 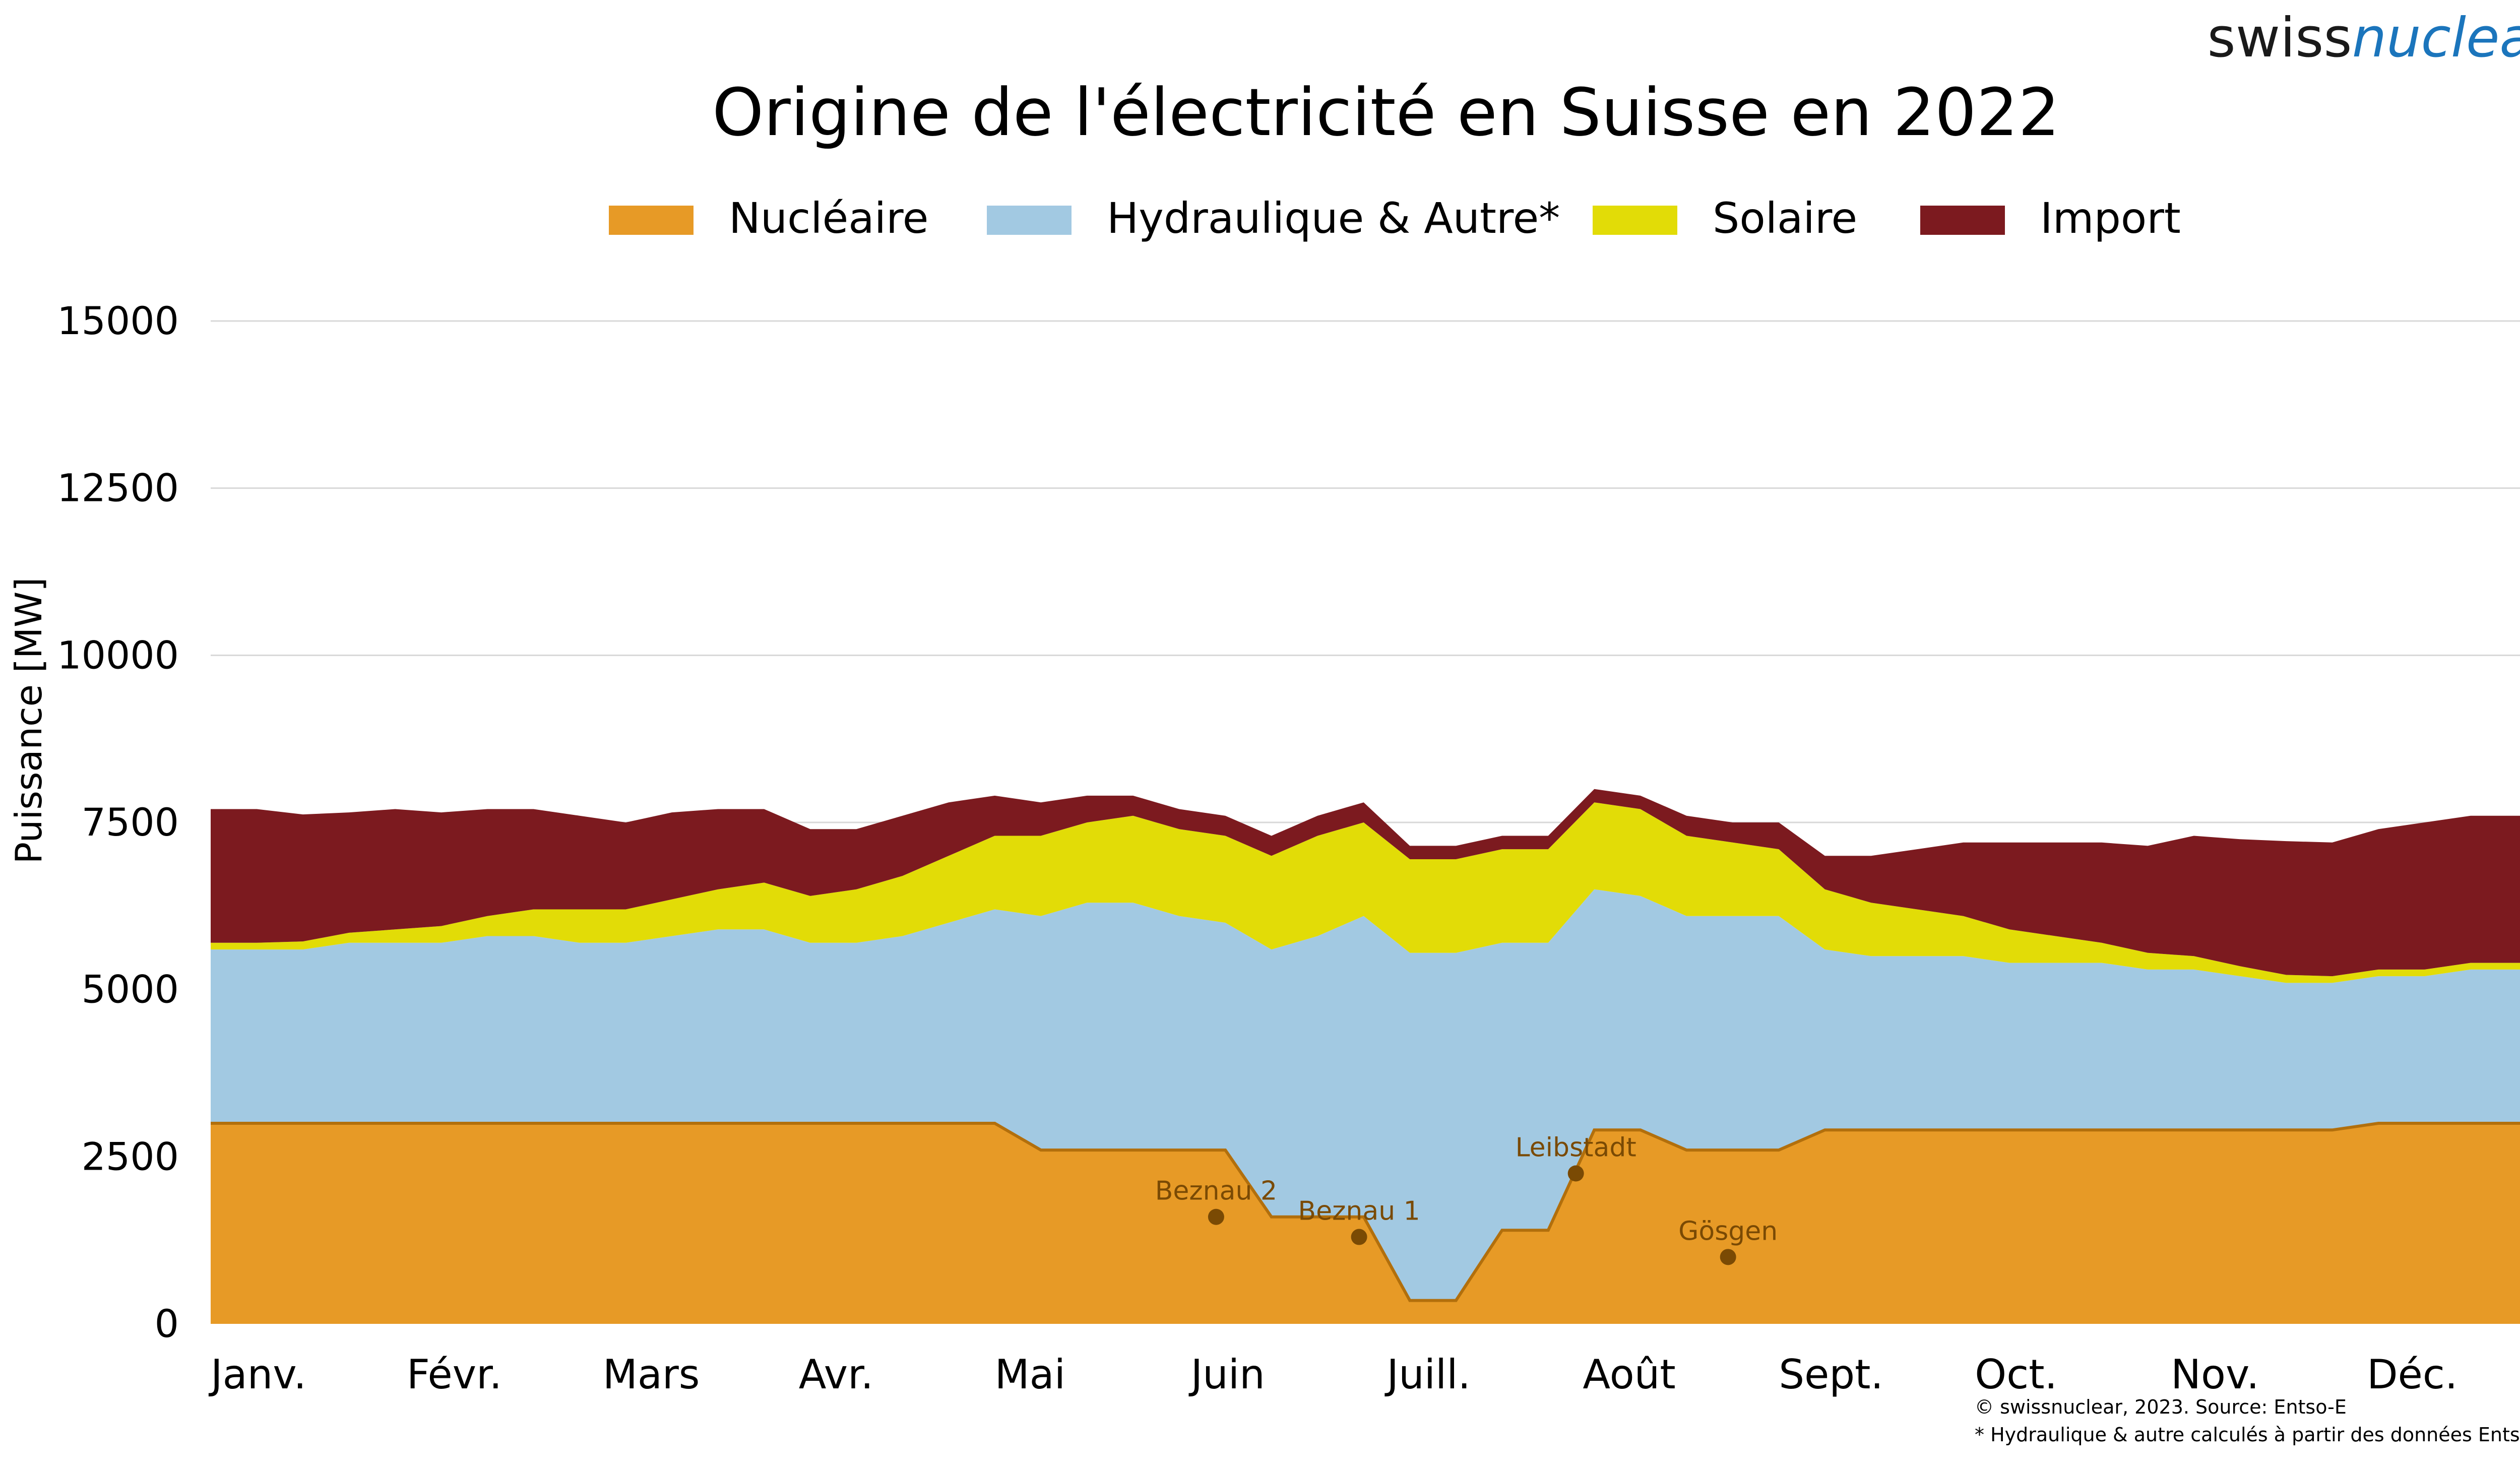 I want to click on legend-label-nuclear: Nucléaire, so click(x=829, y=218).